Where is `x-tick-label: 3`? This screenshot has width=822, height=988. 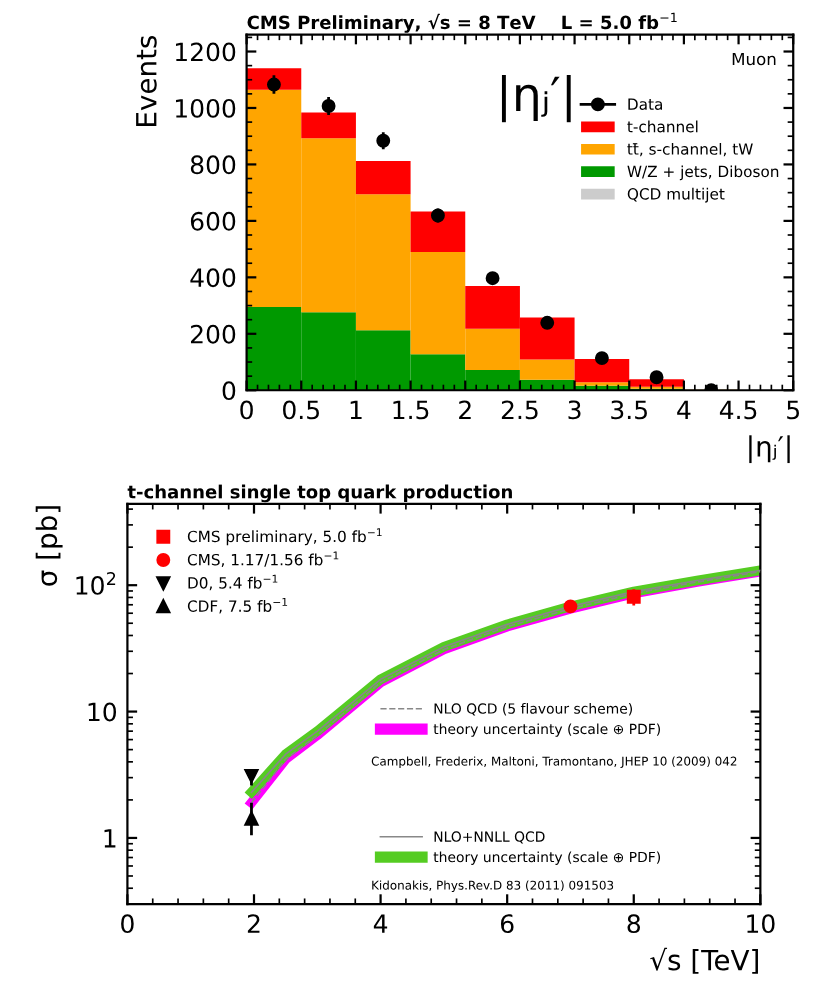
x-tick-label: 3 is located at coordinates (574, 410).